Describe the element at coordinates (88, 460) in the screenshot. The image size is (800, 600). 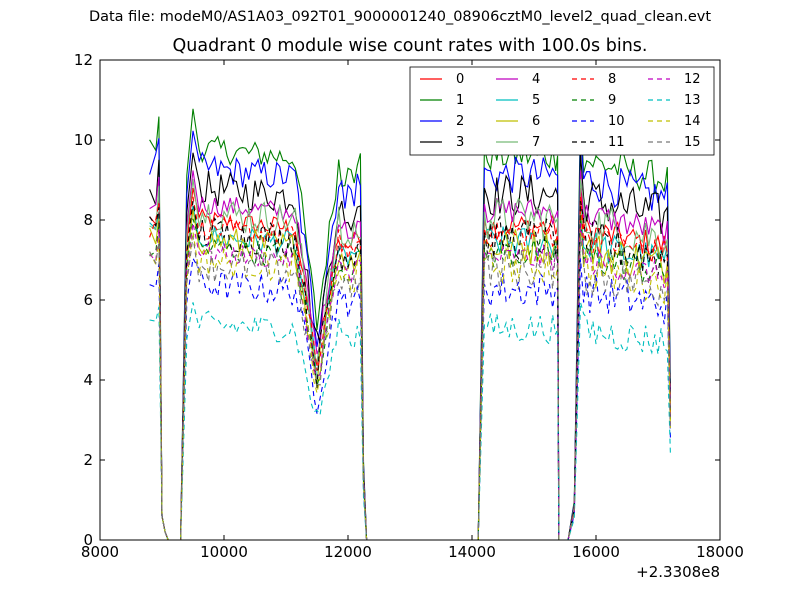
I see `y-tick-label: 2` at that location.